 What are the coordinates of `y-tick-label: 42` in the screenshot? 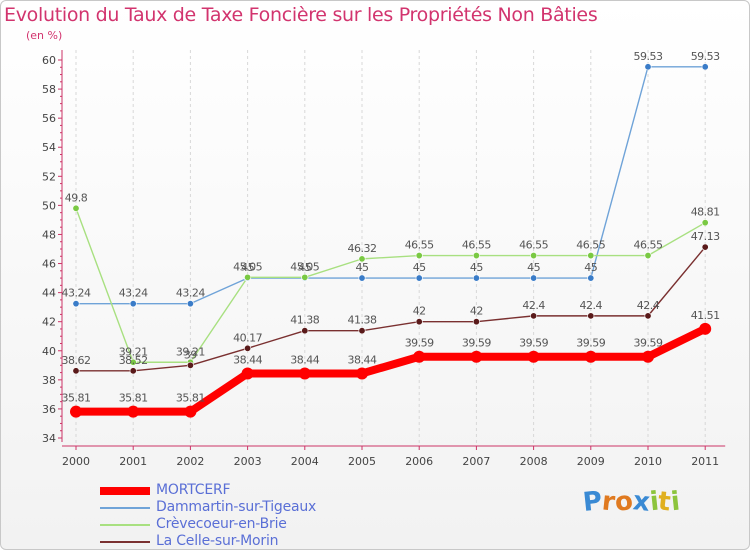 It's located at (49, 322).